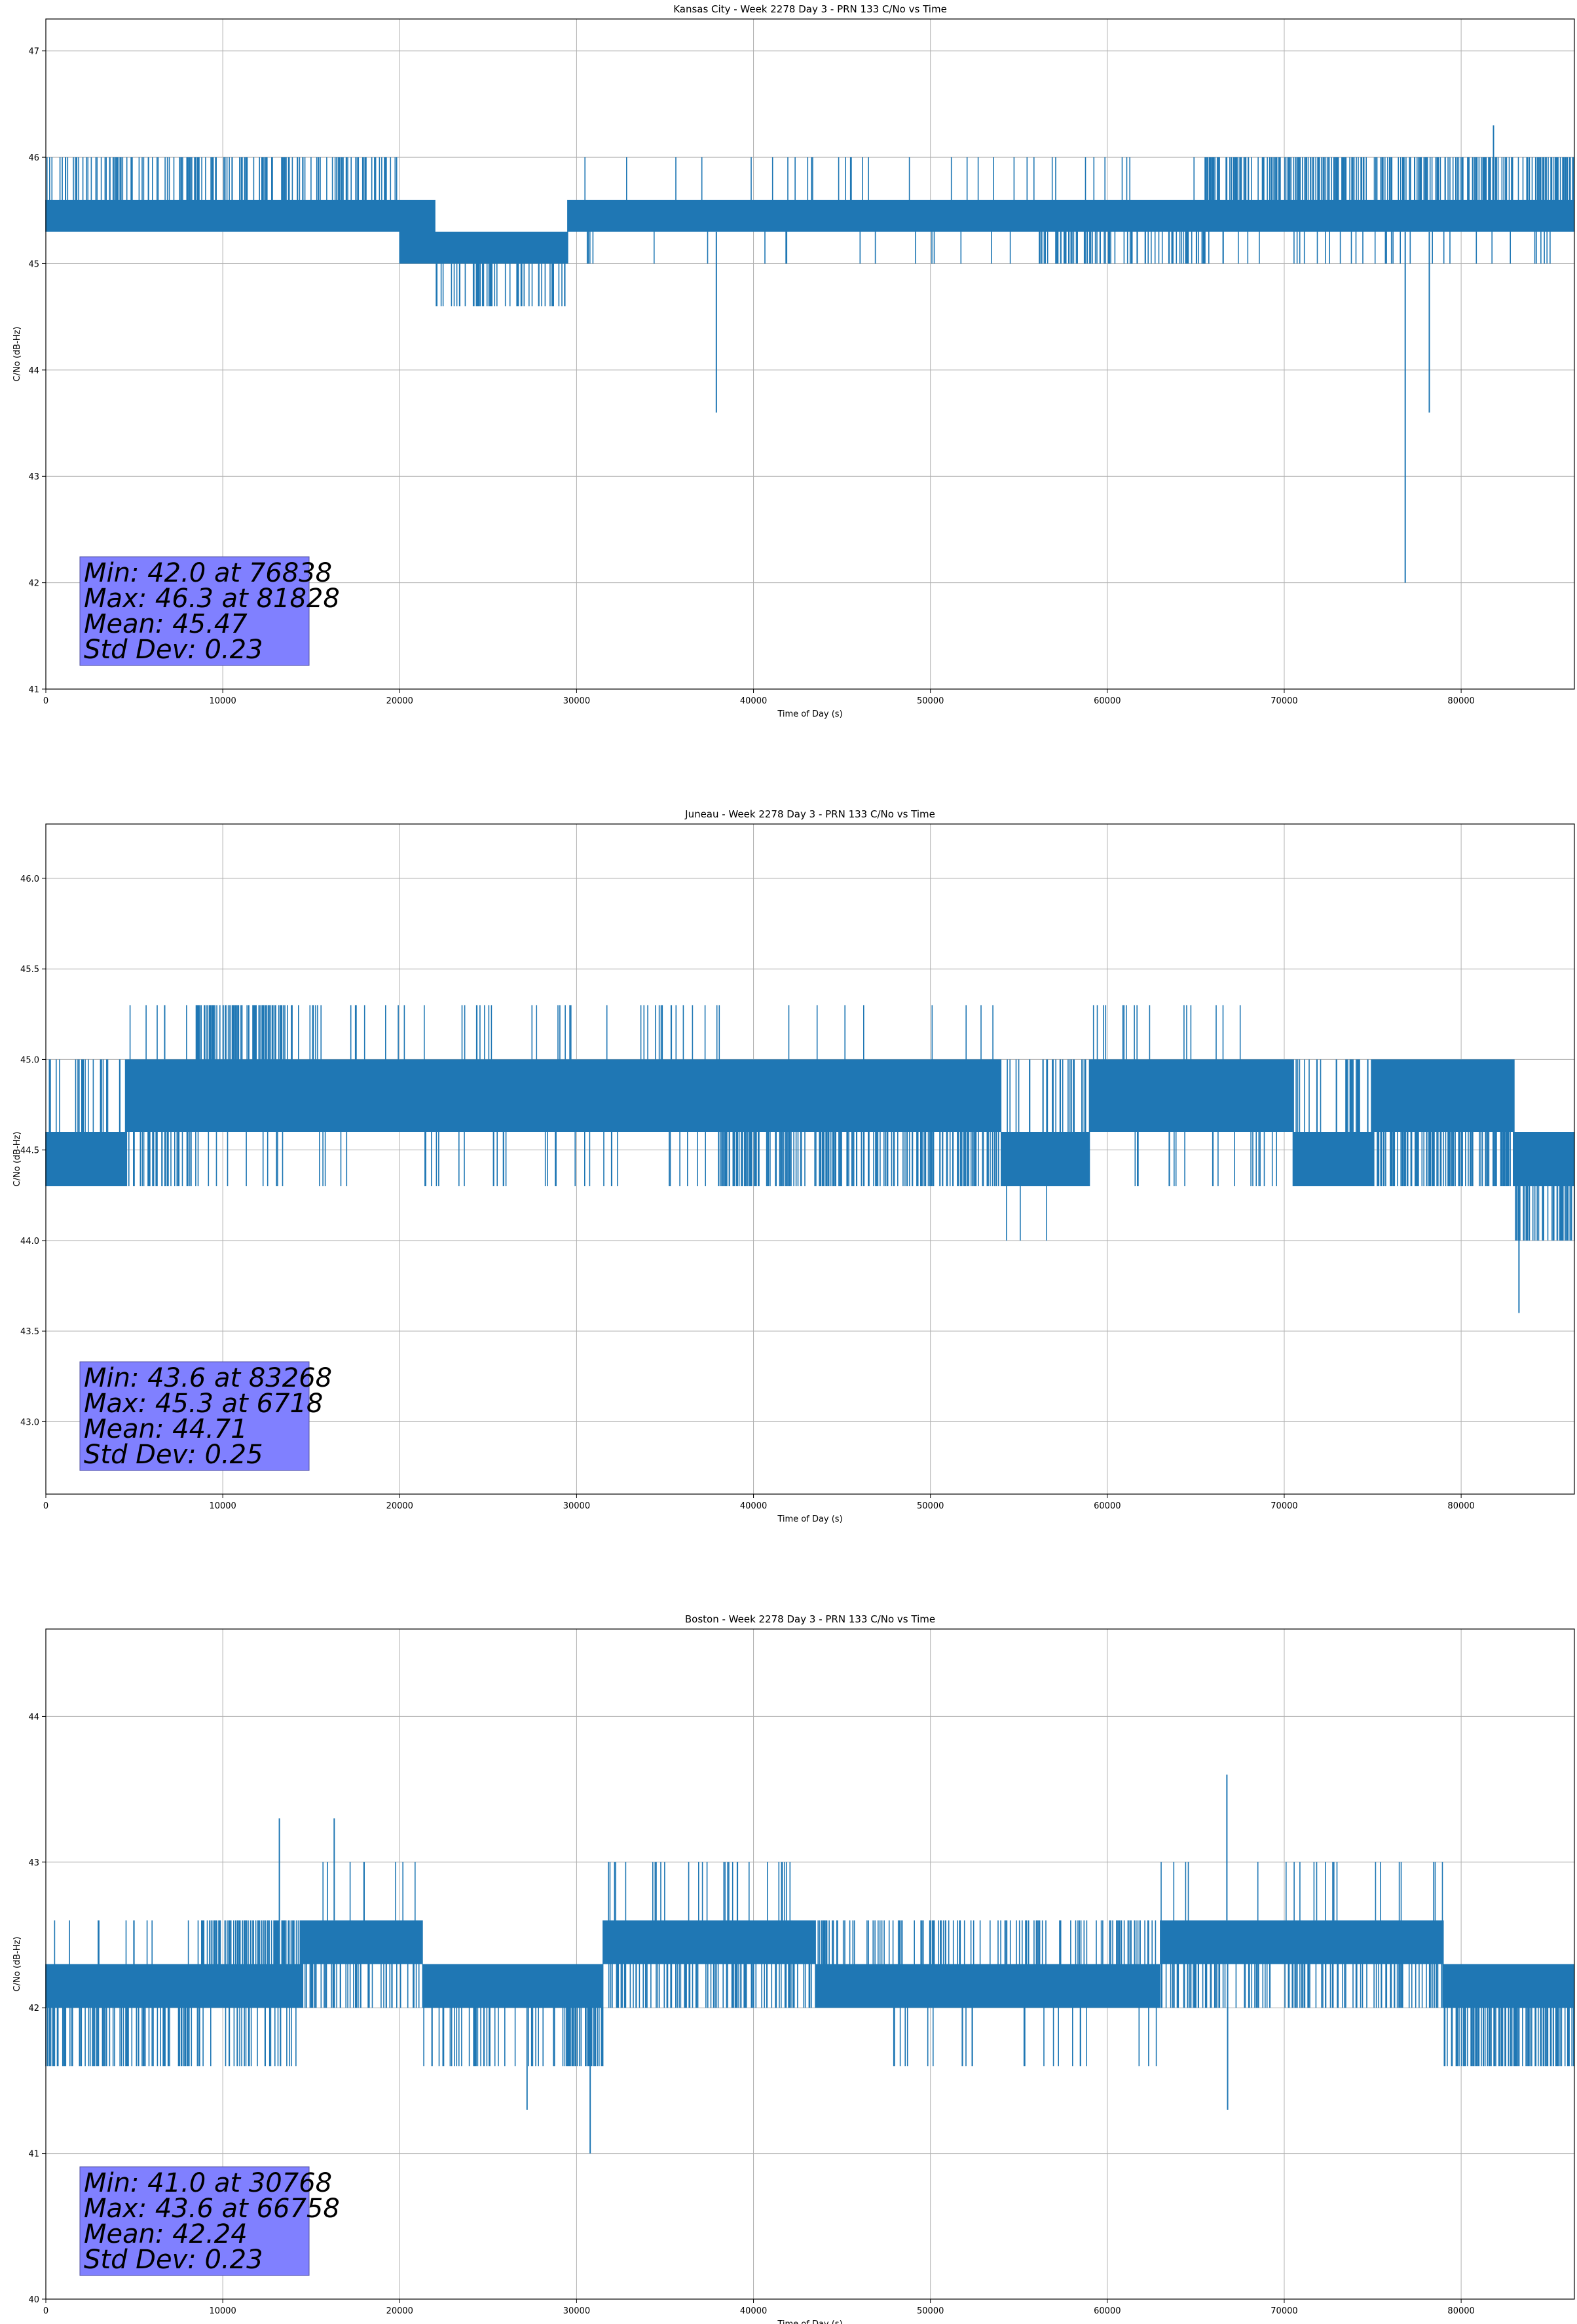 Image resolution: width=1577 pixels, height=2324 pixels. Describe the element at coordinates (166, 2234) in the screenshot. I see `stats-line: Mean: 42.24` at that location.